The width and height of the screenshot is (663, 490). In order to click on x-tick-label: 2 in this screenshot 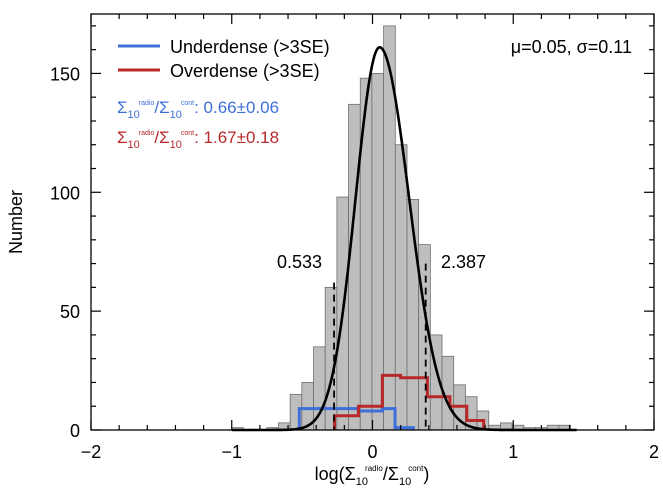, I will do `click(654, 452)`.